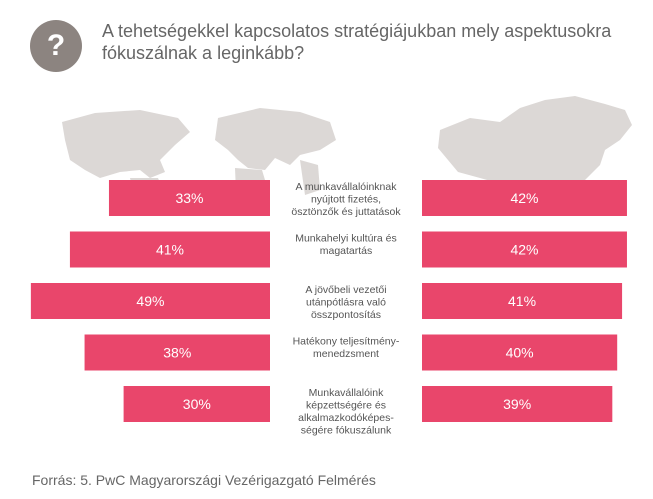 The width and height of the screenshot is (653, 499). Describe the element at coordinates (56, 46) in the screenshot. I see `question-mark-icon: ?` at that location.